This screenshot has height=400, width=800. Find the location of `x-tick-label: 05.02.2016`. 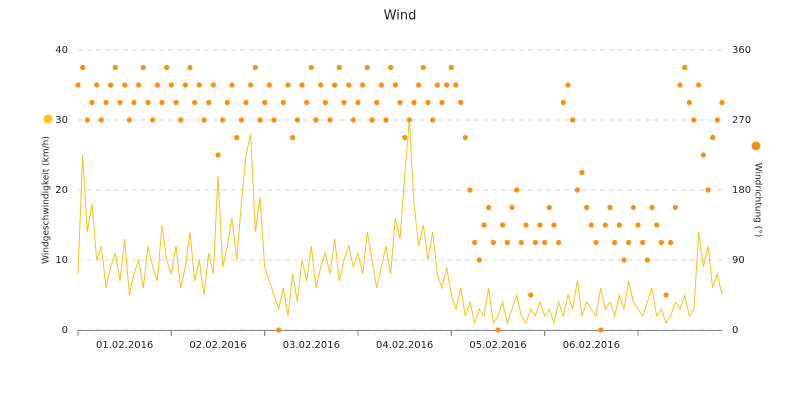

x-tick-label: 05.02.2016 is located at coordinates (497, 345).